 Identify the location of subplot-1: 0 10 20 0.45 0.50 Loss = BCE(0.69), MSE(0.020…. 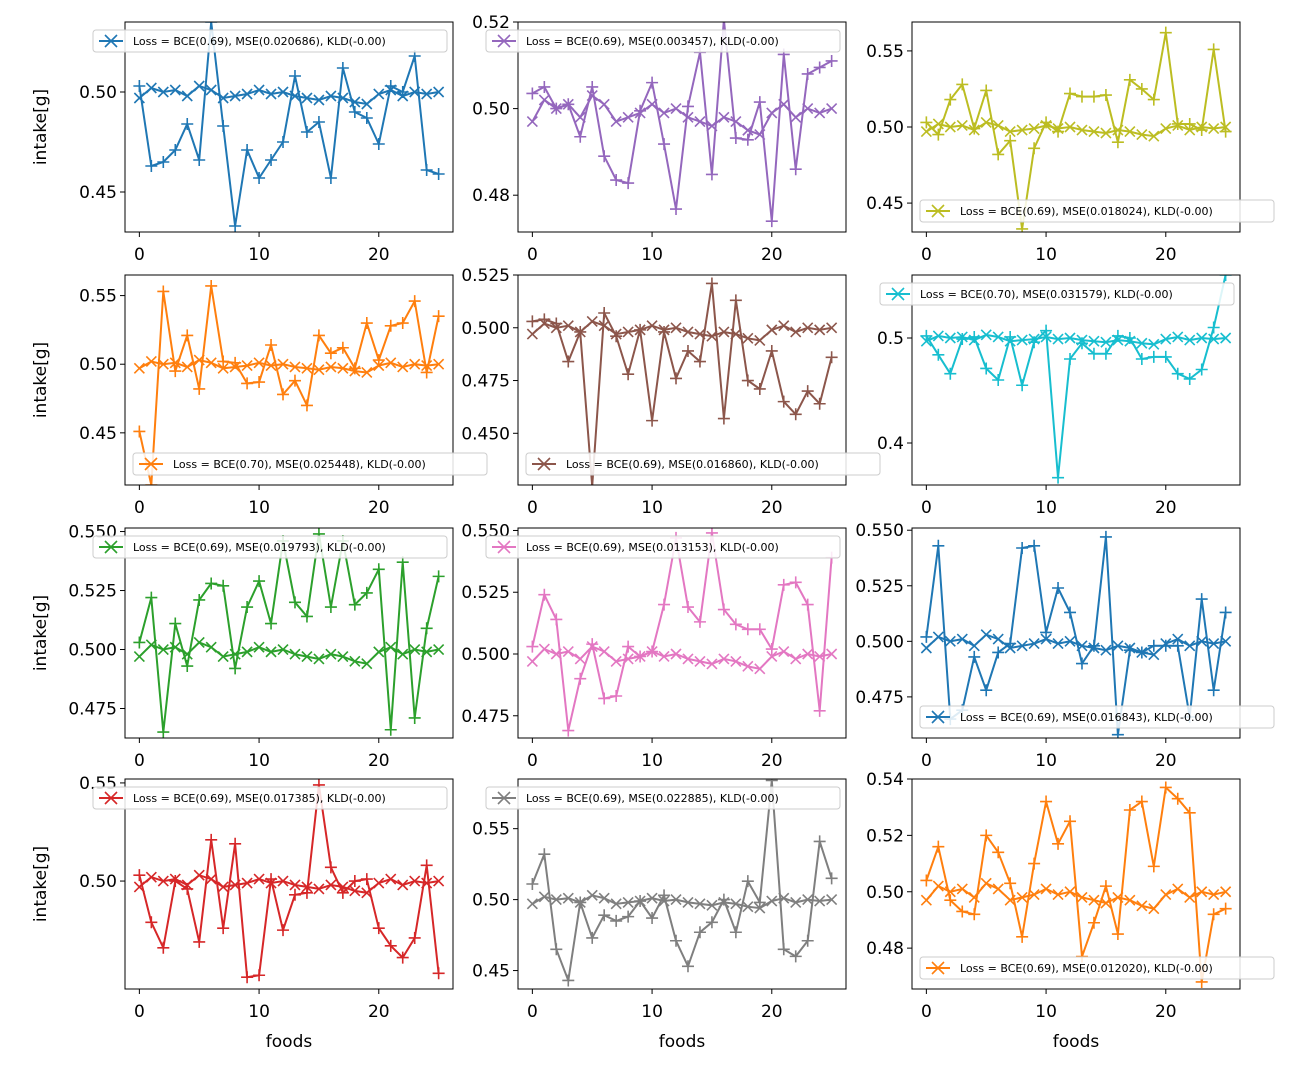
(242, 143).